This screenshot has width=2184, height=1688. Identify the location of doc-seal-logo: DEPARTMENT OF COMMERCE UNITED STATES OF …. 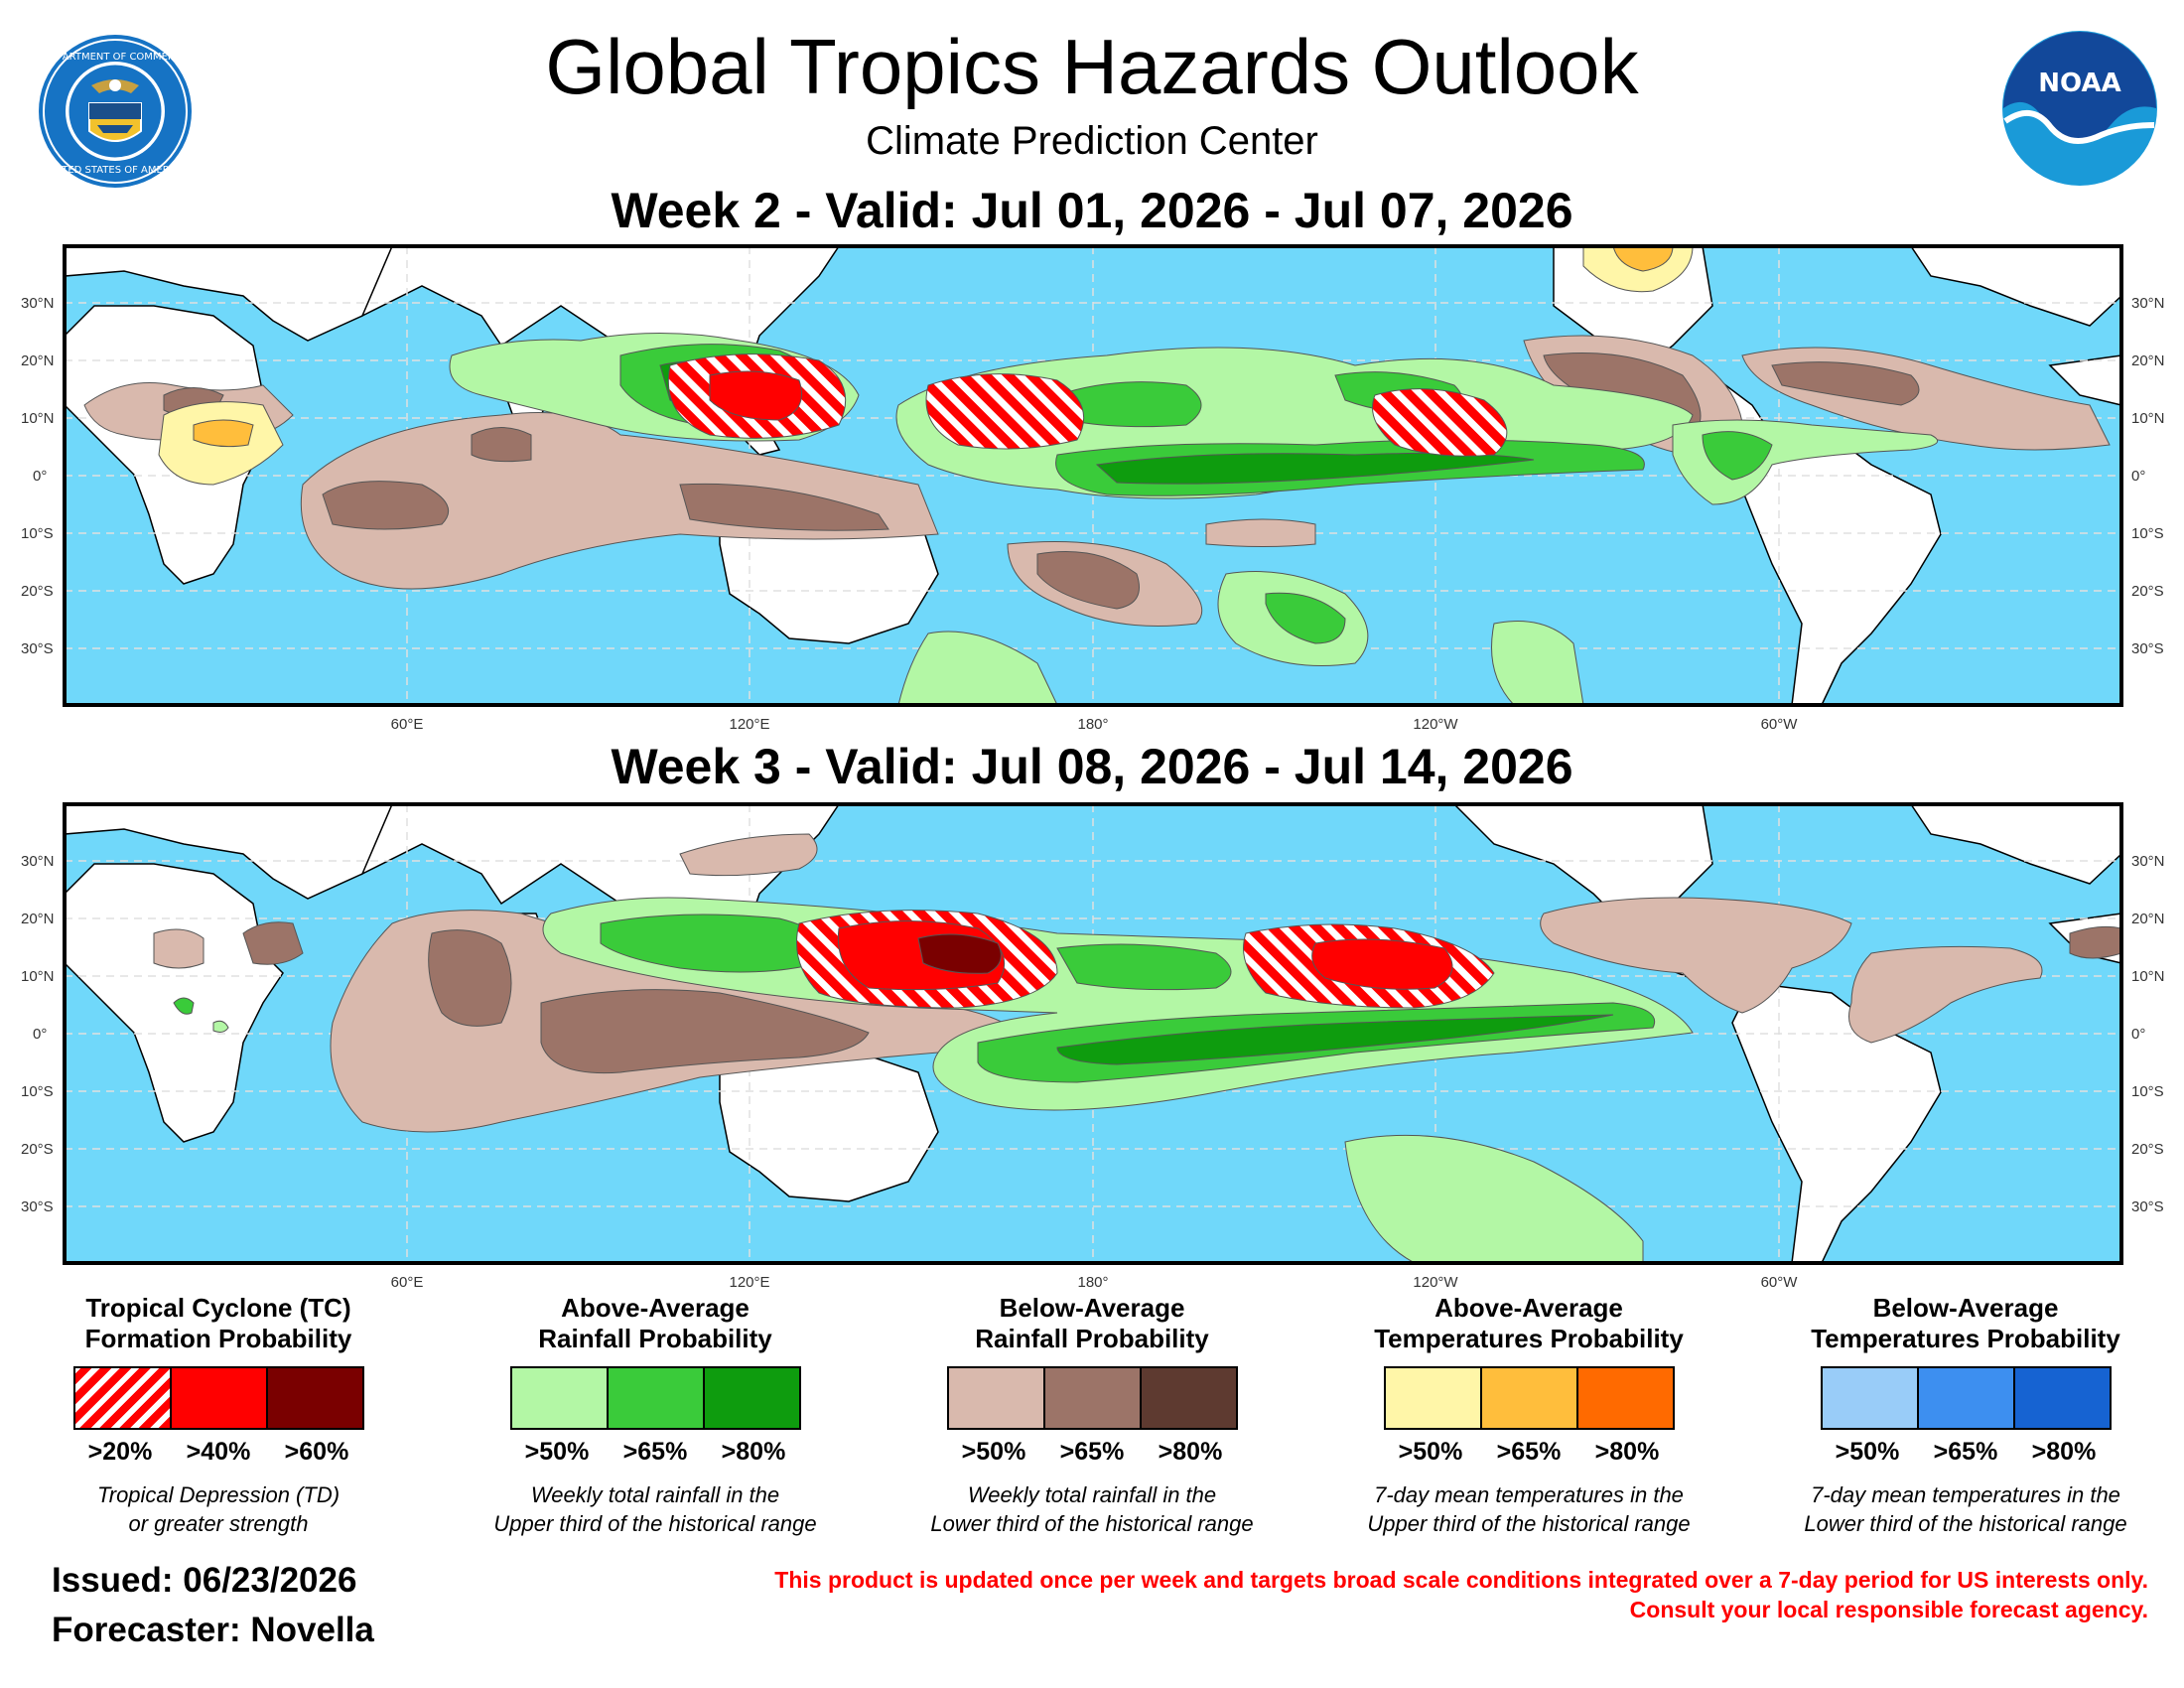
(115, 111).